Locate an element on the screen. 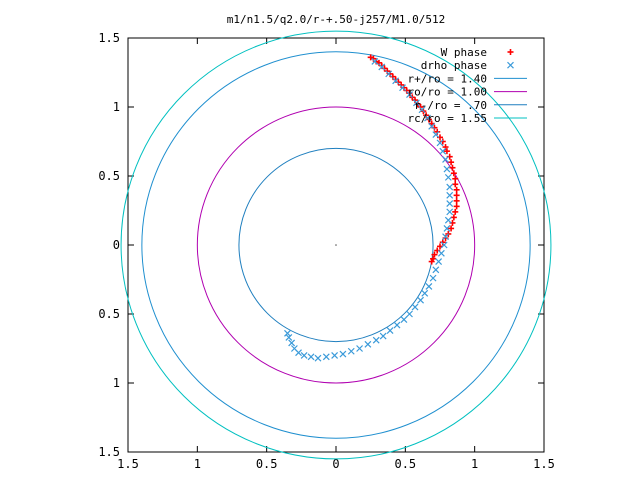  x-tick-label: 0 is located at coordinates (335, 464).